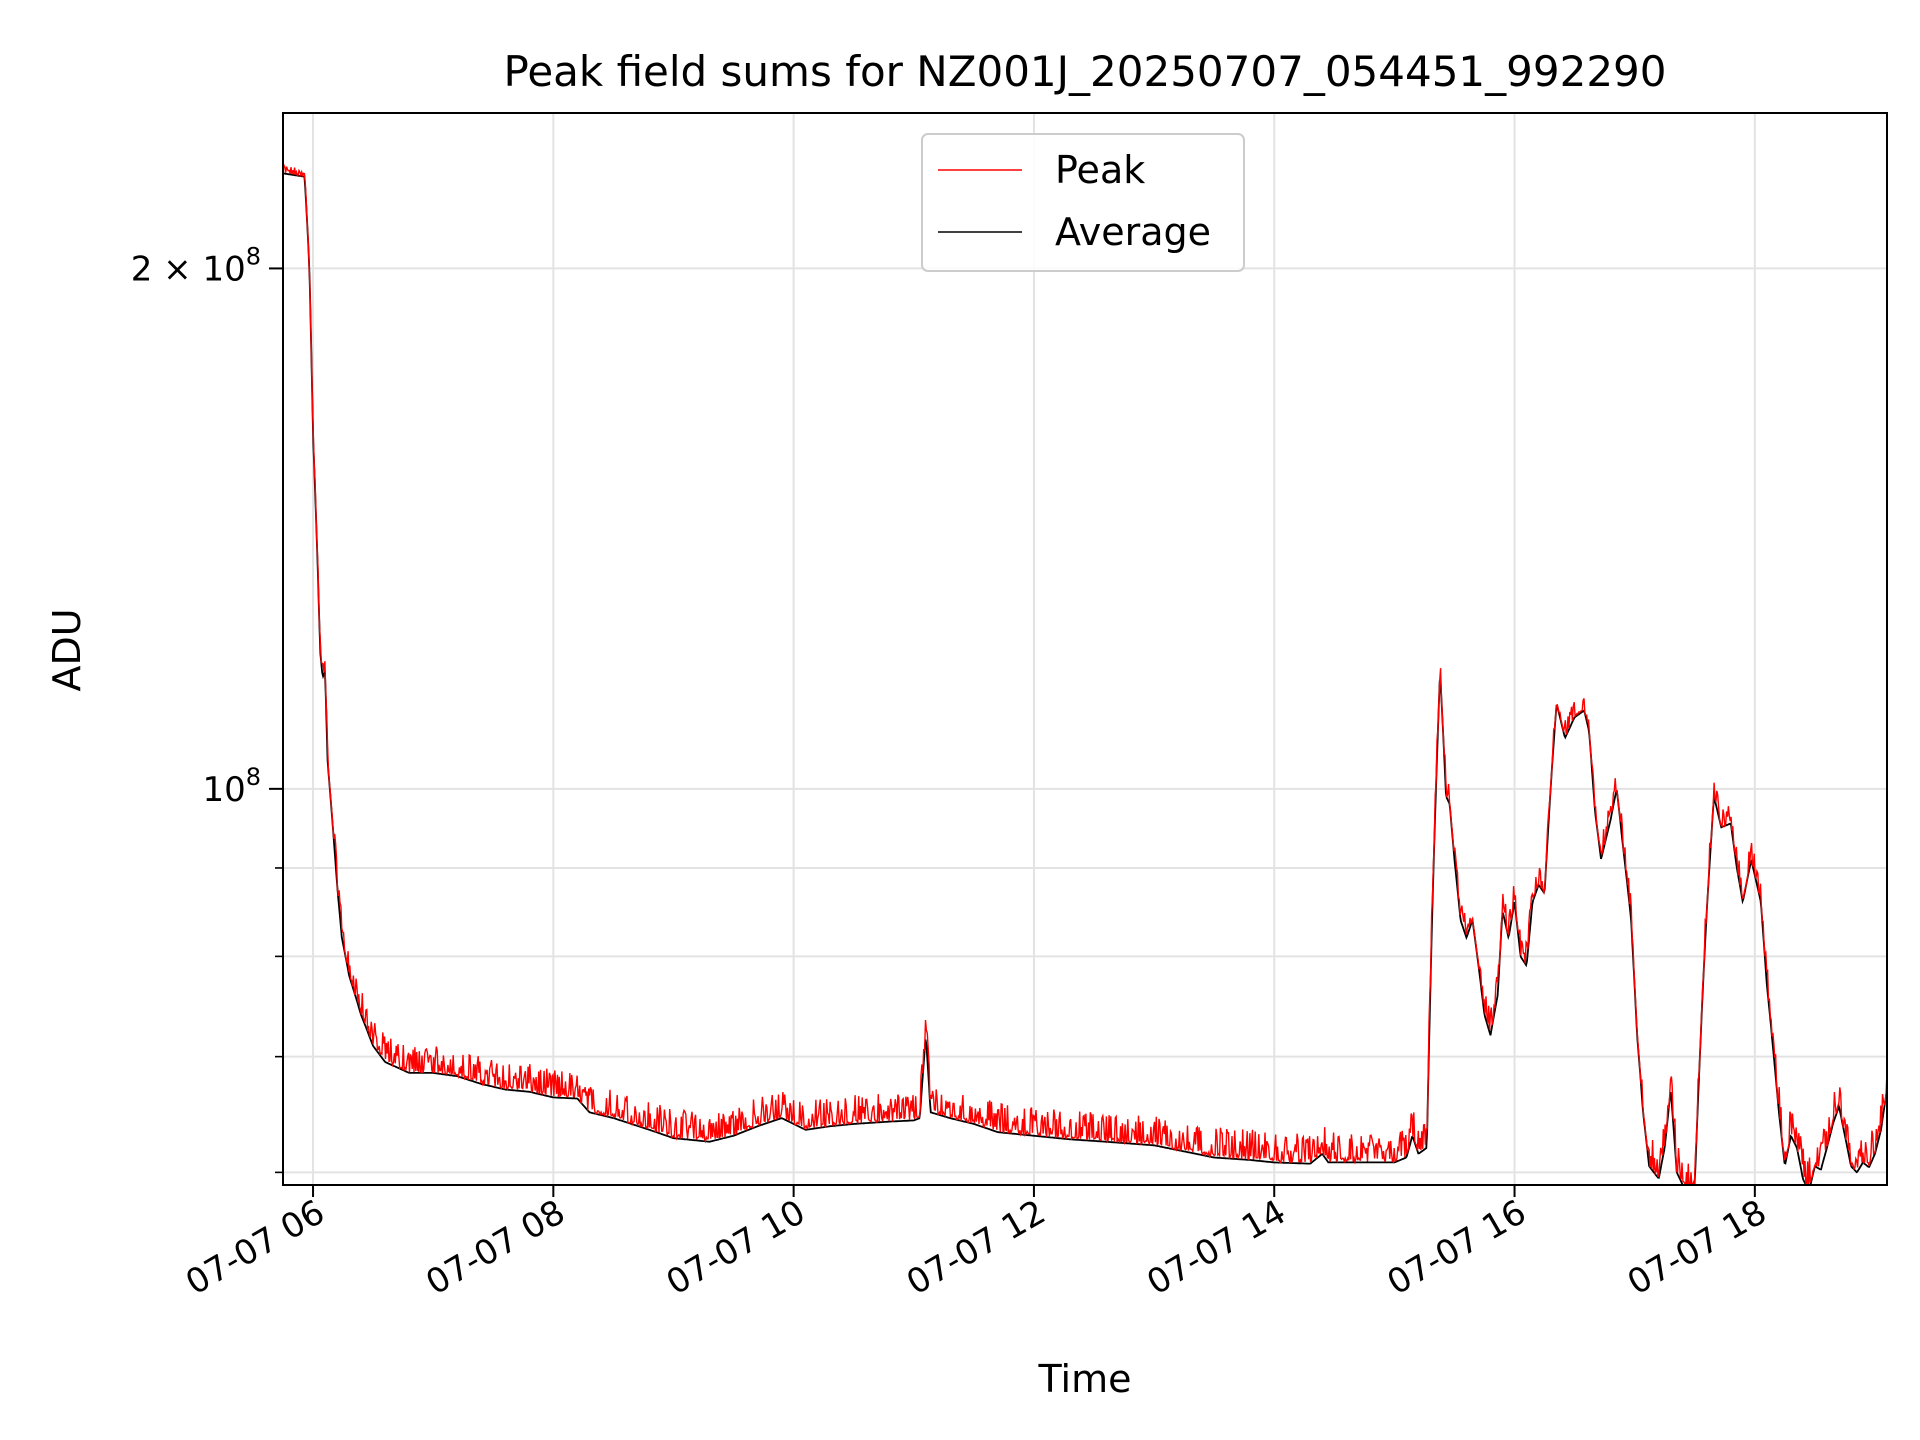  What do you see at coordinates (1133, 232) in the screenshot?
I see `legend-label-average: Average` at bounding box center [1133, 232].